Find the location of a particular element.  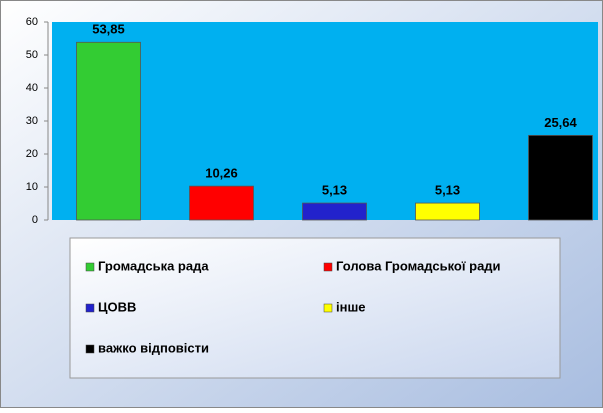

legend-label: інше is located at coordinates (351, 306).